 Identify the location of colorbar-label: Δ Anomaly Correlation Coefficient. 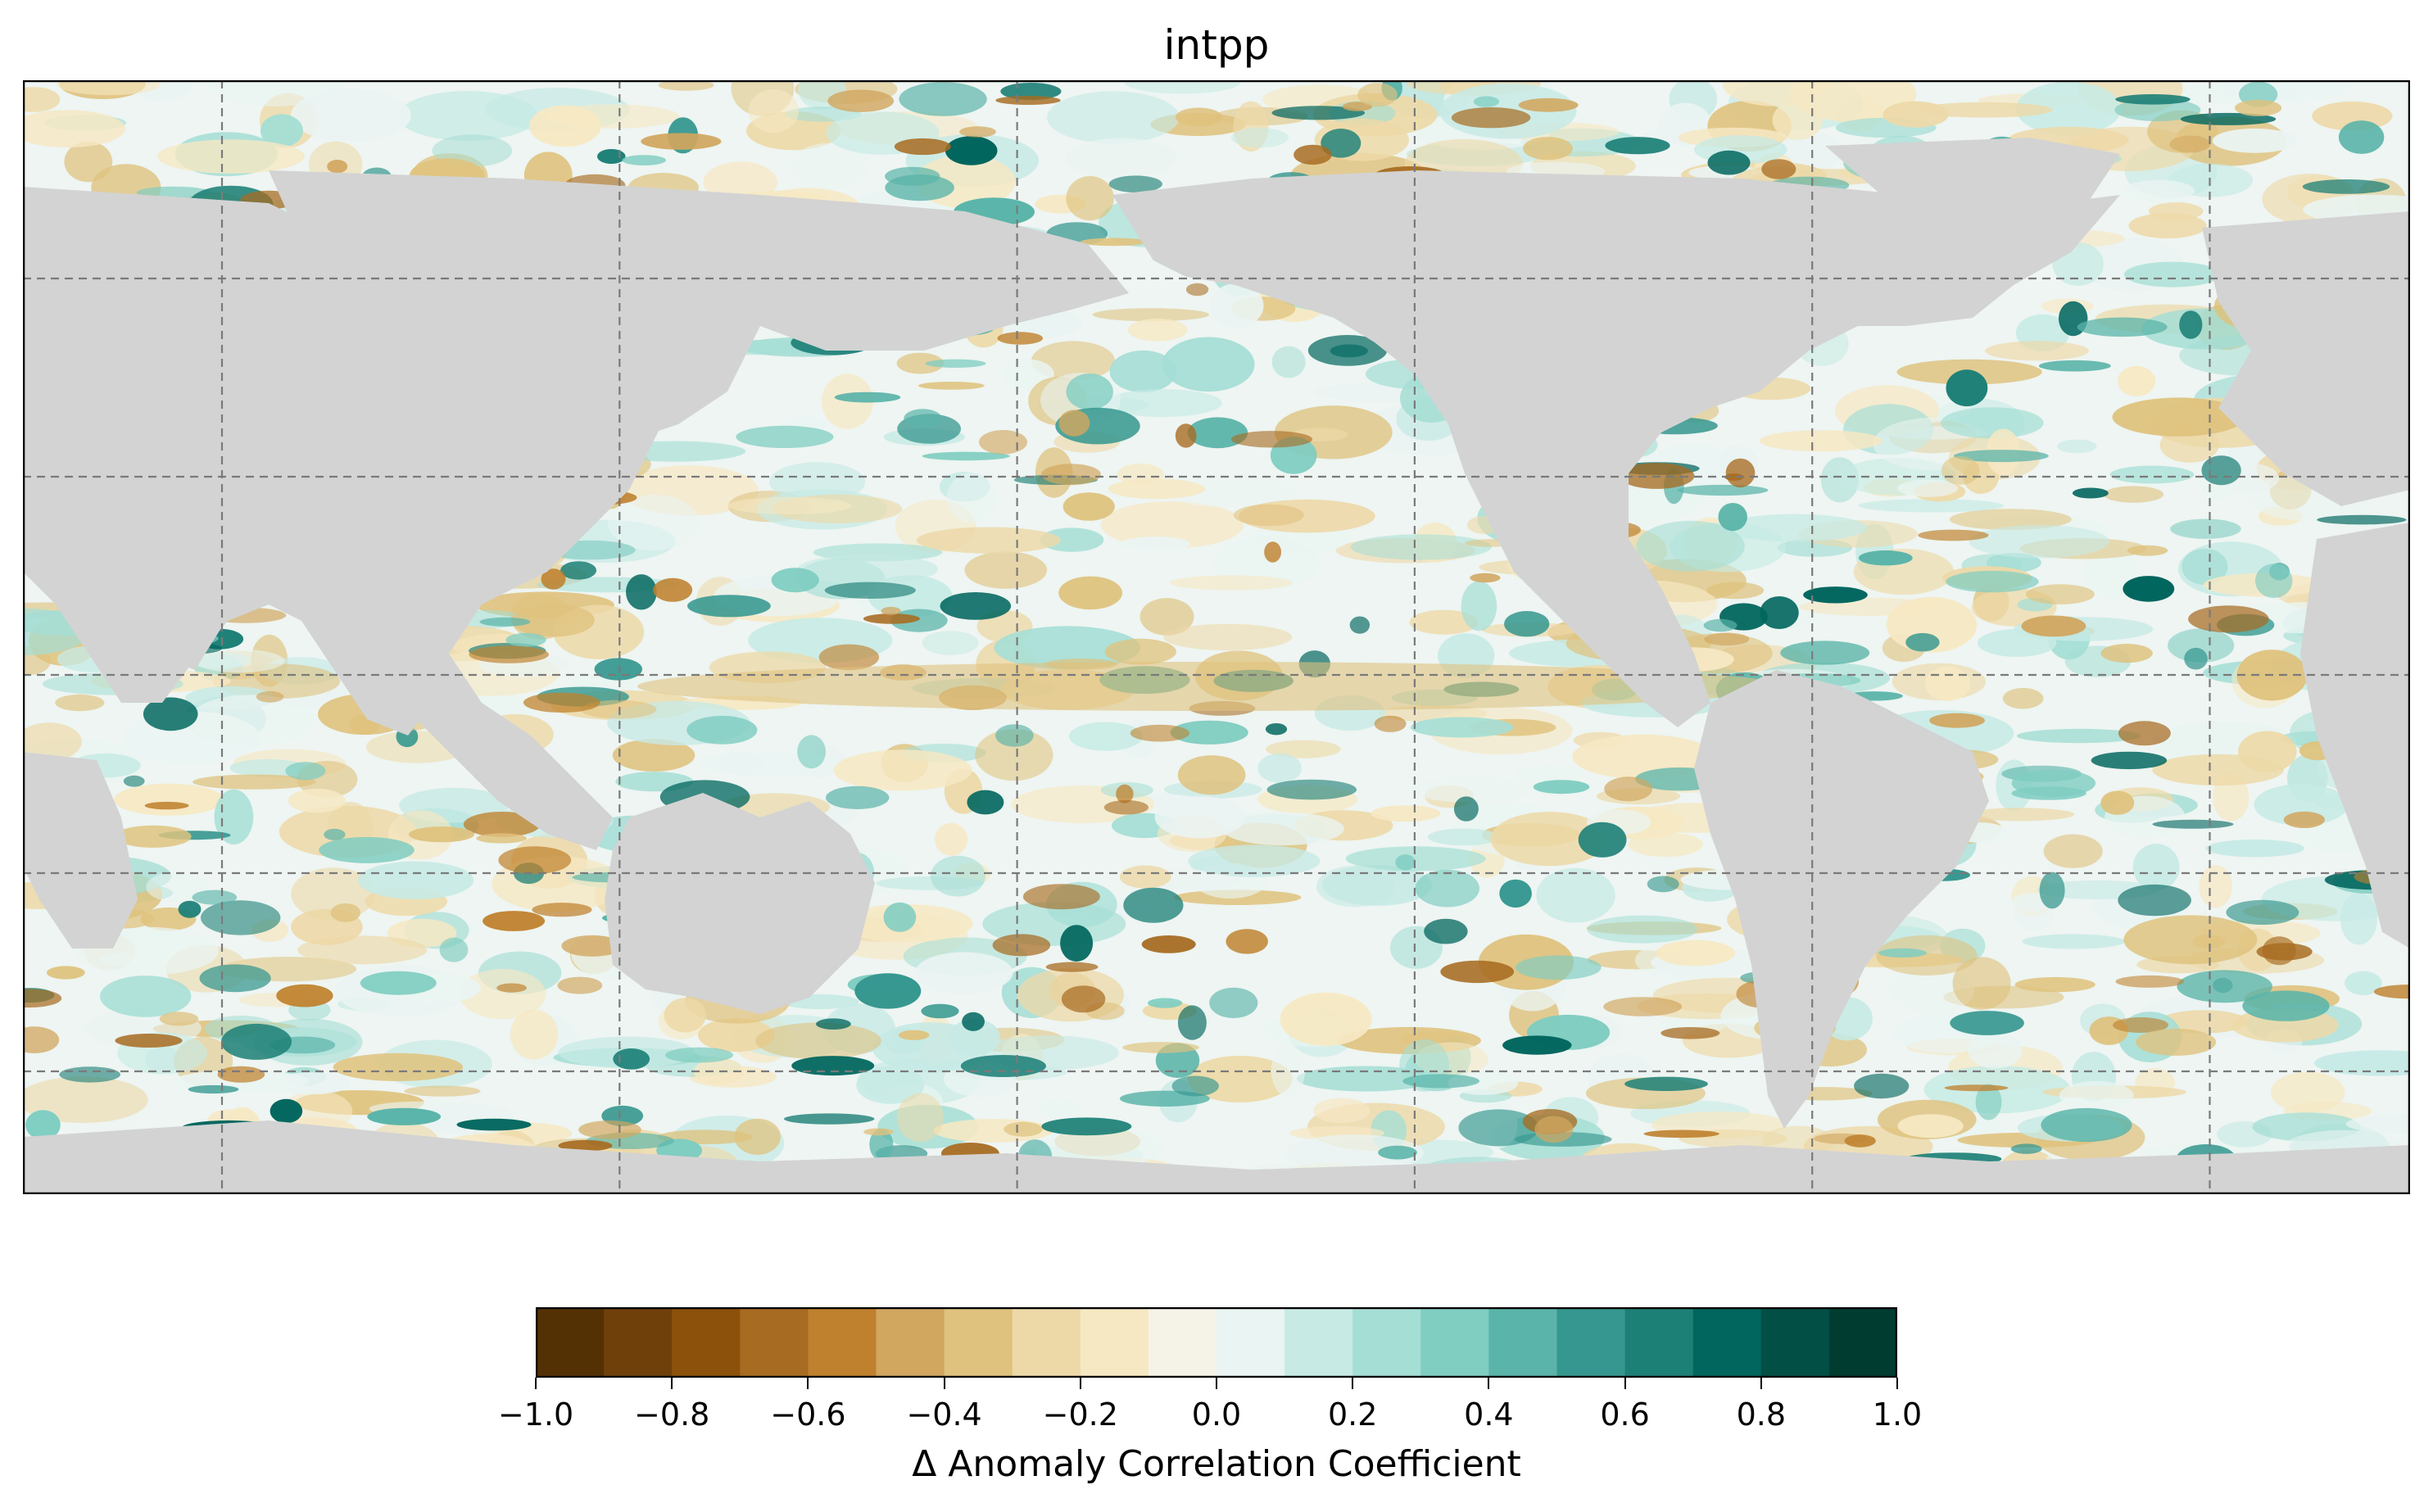
(1216, 1464).